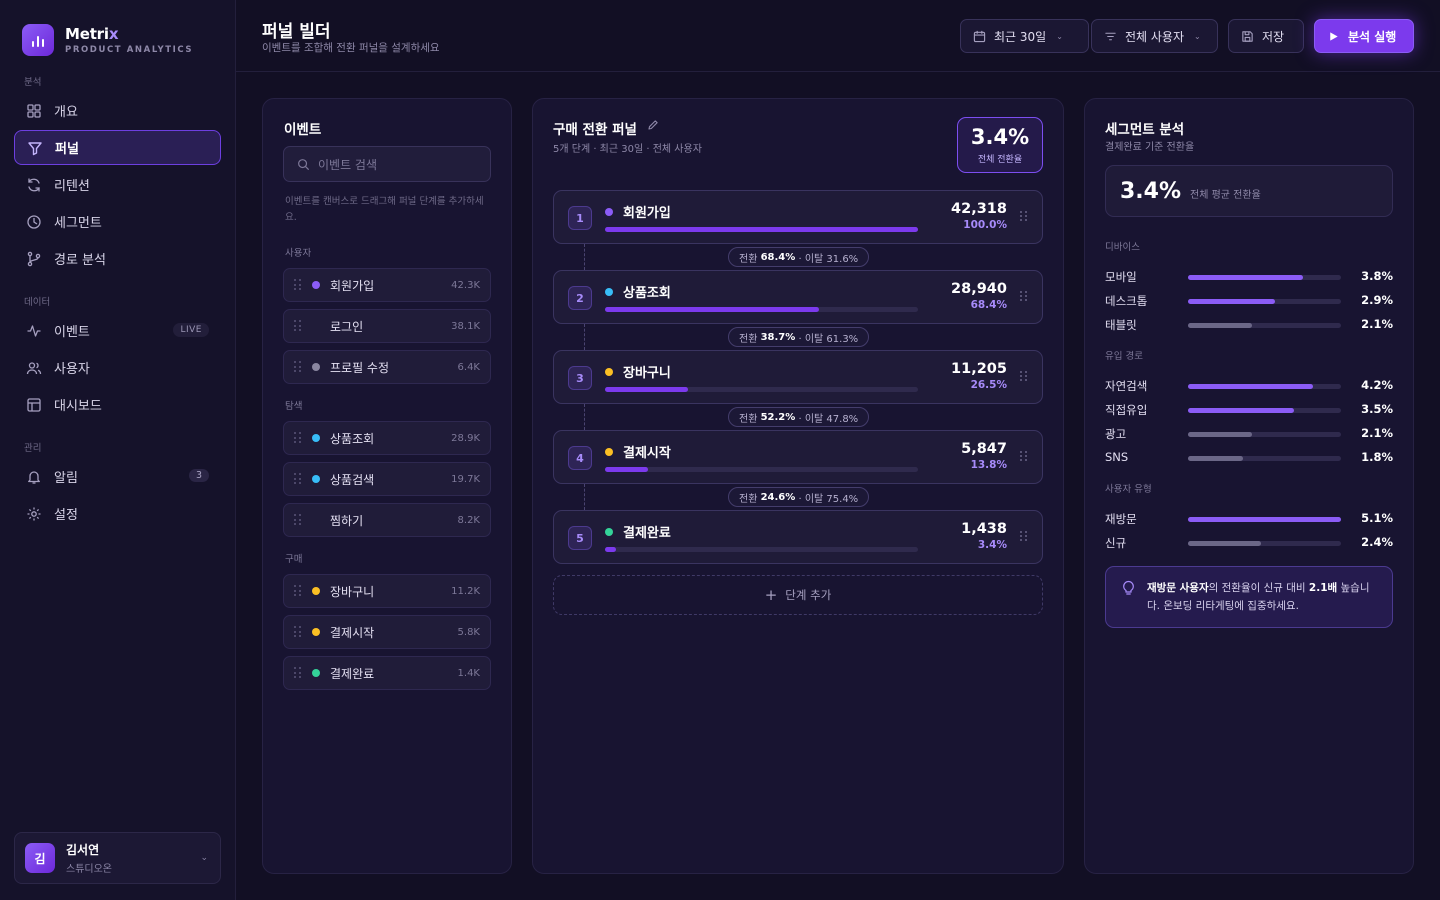  I want to click on date-range-dropdown: 최근 30일 ⌄, so click(1024, 36).